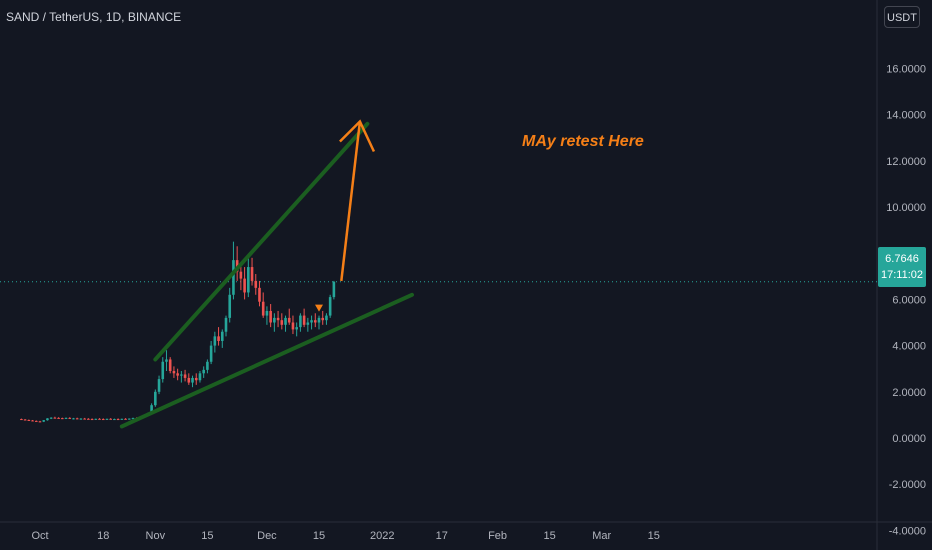  Describe the element at coordinates (601, 536) in the screenshot. I see `time-tick-label: Mar` at that location.